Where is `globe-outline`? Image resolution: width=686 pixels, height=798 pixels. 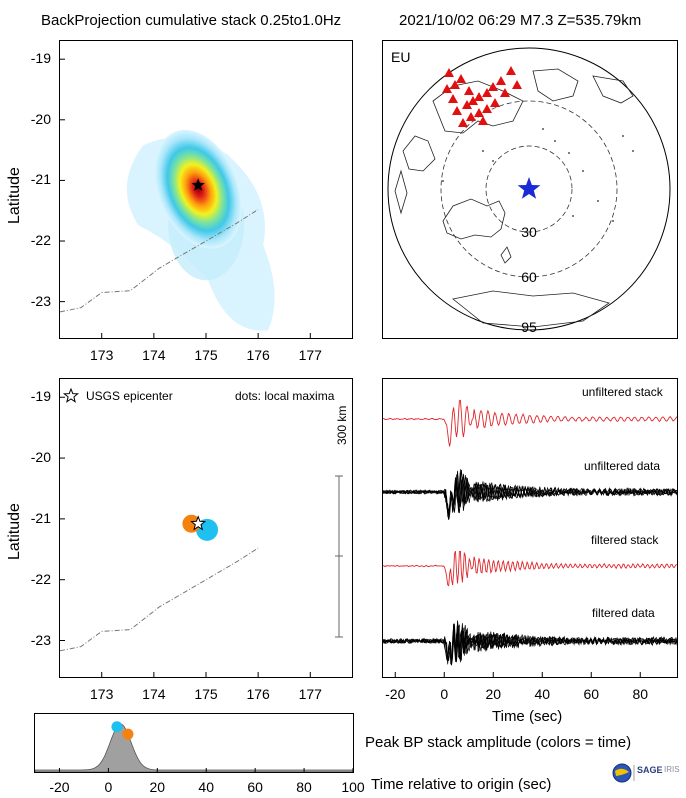 globe-outline is located at coordinates (529, 189).